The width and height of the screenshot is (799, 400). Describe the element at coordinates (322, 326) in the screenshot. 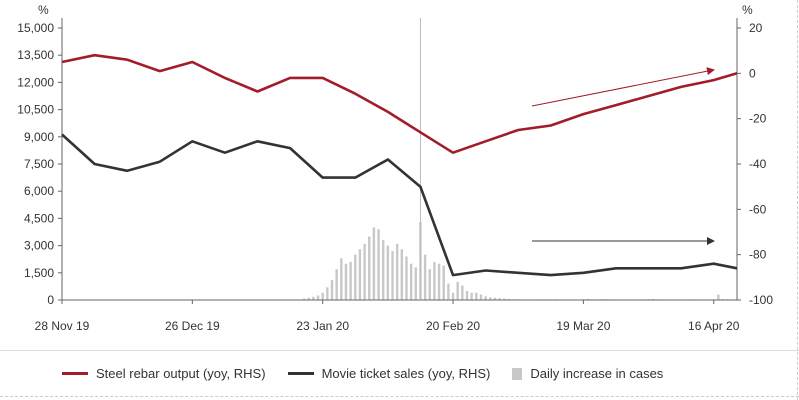

I see `x-tick-label: 23 Jan 20` at that location.